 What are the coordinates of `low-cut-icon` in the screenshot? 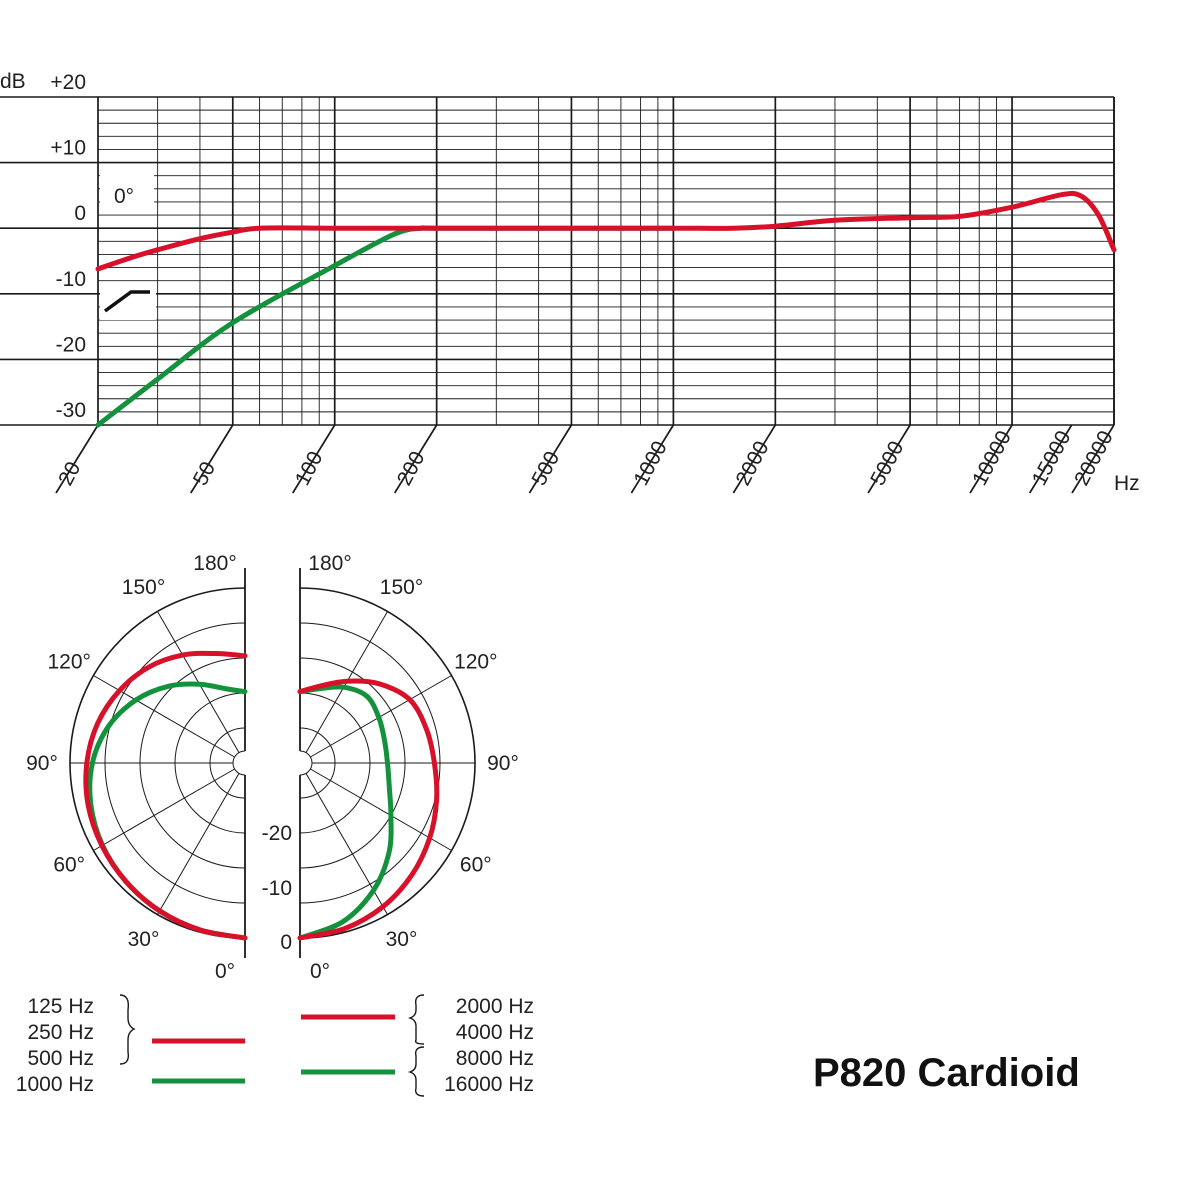 It's located at (126, 301).